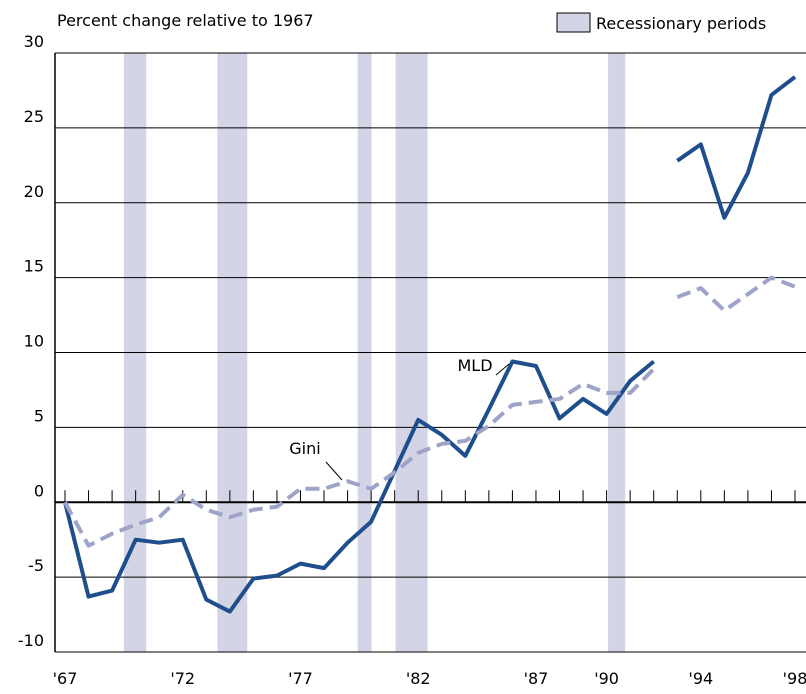 This screenshot has height=694, width=806. I want to click on y-tick-label: 15, so click(34, 266).